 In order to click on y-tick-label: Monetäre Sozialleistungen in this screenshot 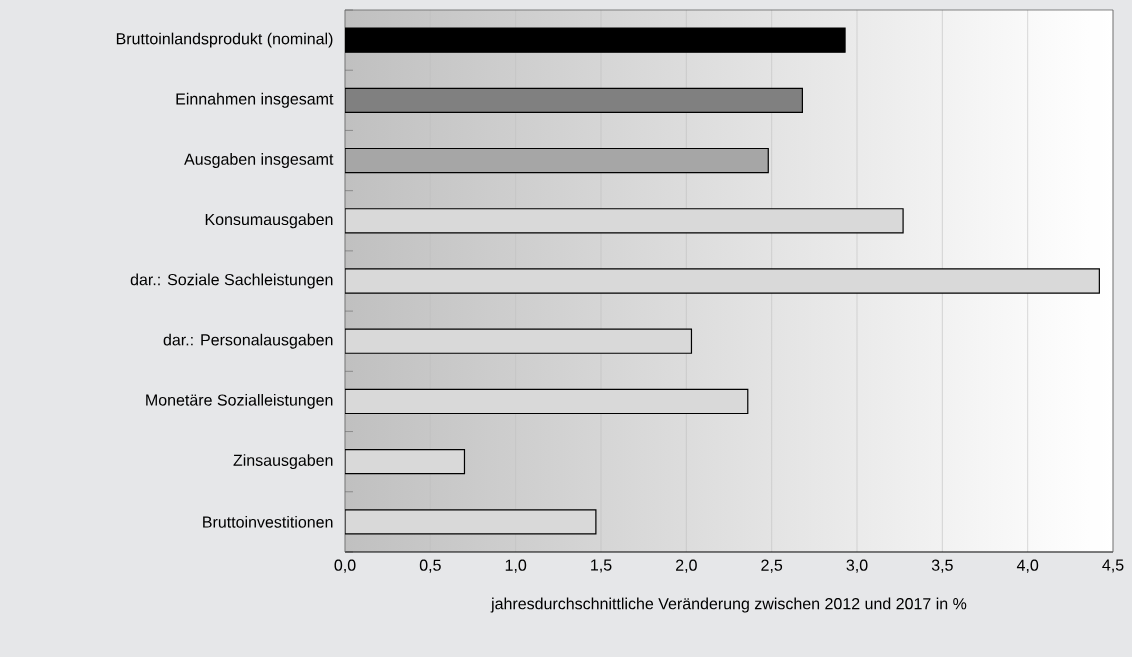, I will do `click(239, 401)`.